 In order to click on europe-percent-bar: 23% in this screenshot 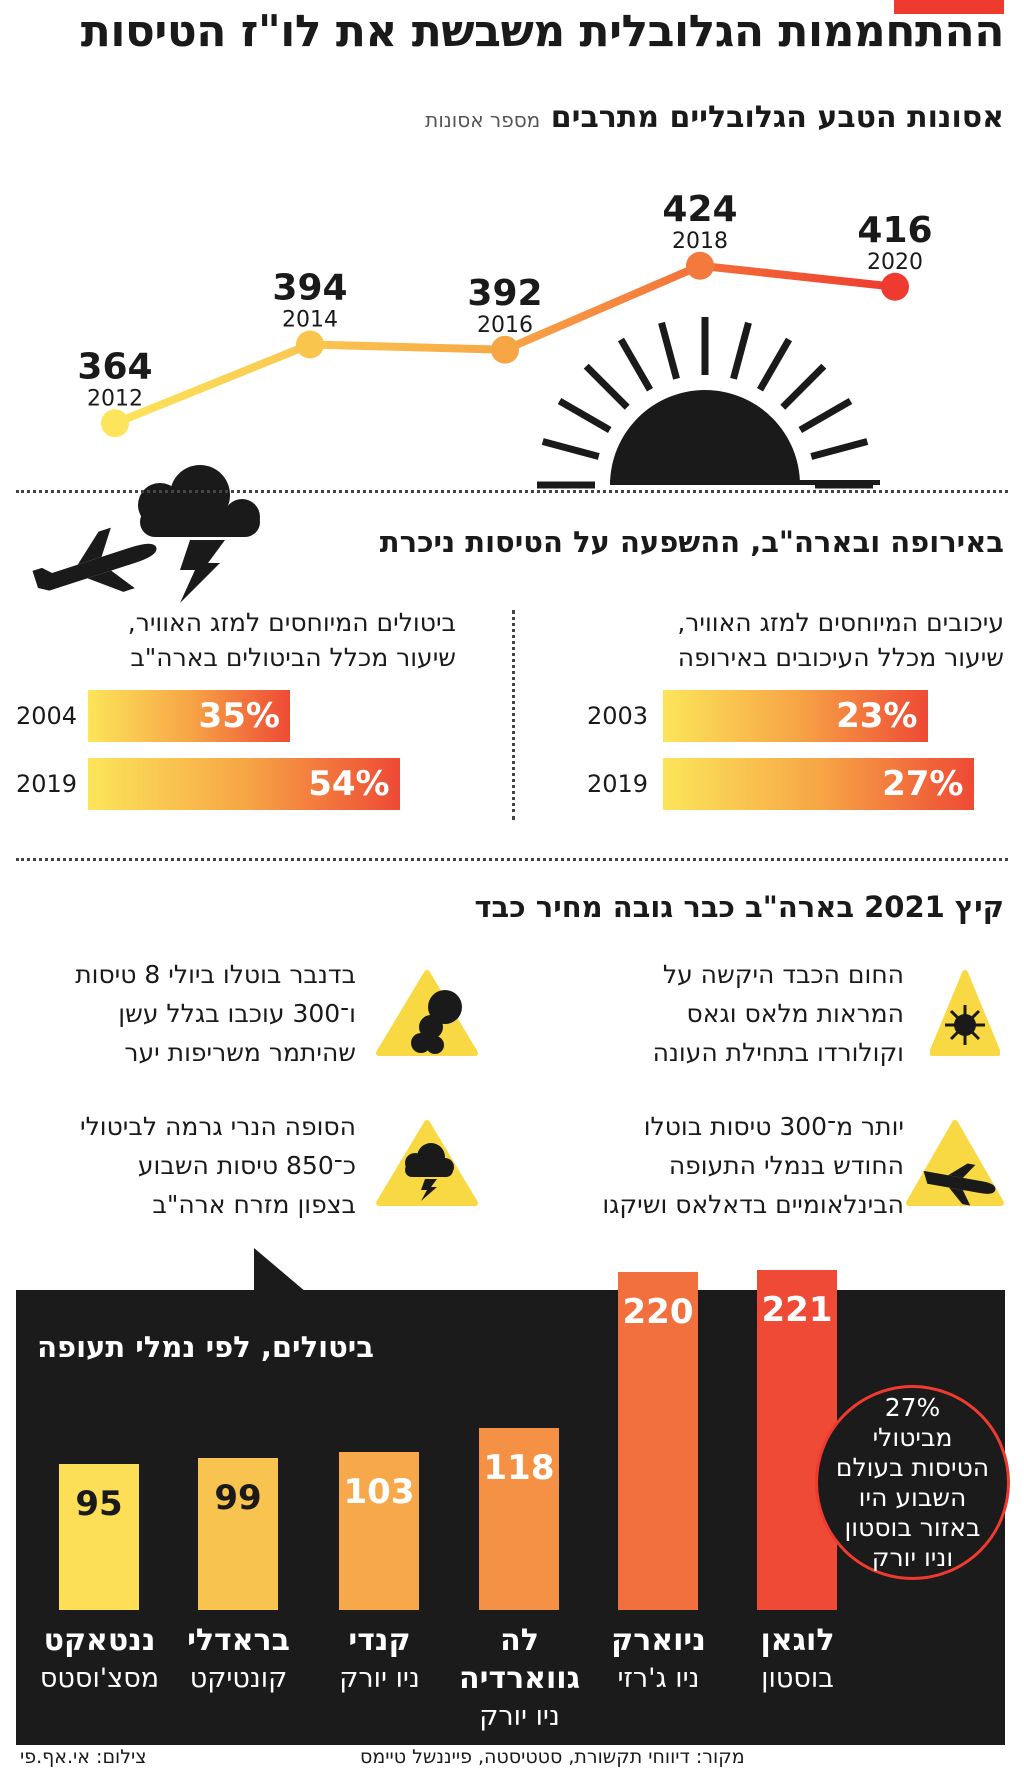, I will do `click(795, 716)`.